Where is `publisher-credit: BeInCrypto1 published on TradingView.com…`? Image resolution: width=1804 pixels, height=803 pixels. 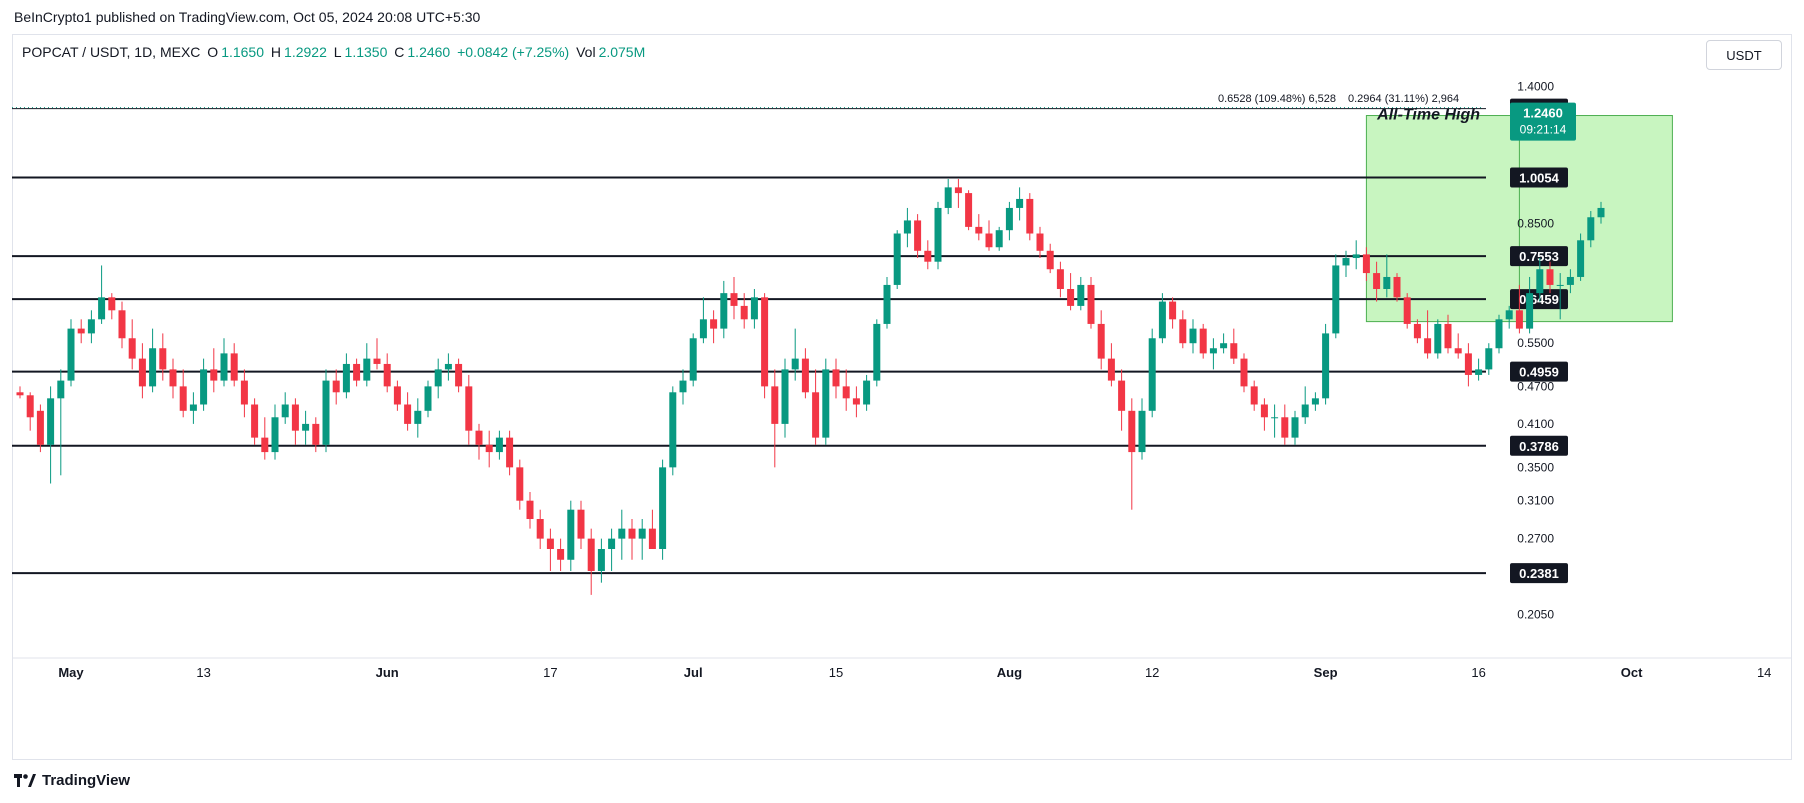 publisher-credit: BeInCrypto1 published on TradingView.com… is located at coordinates (247, 17).